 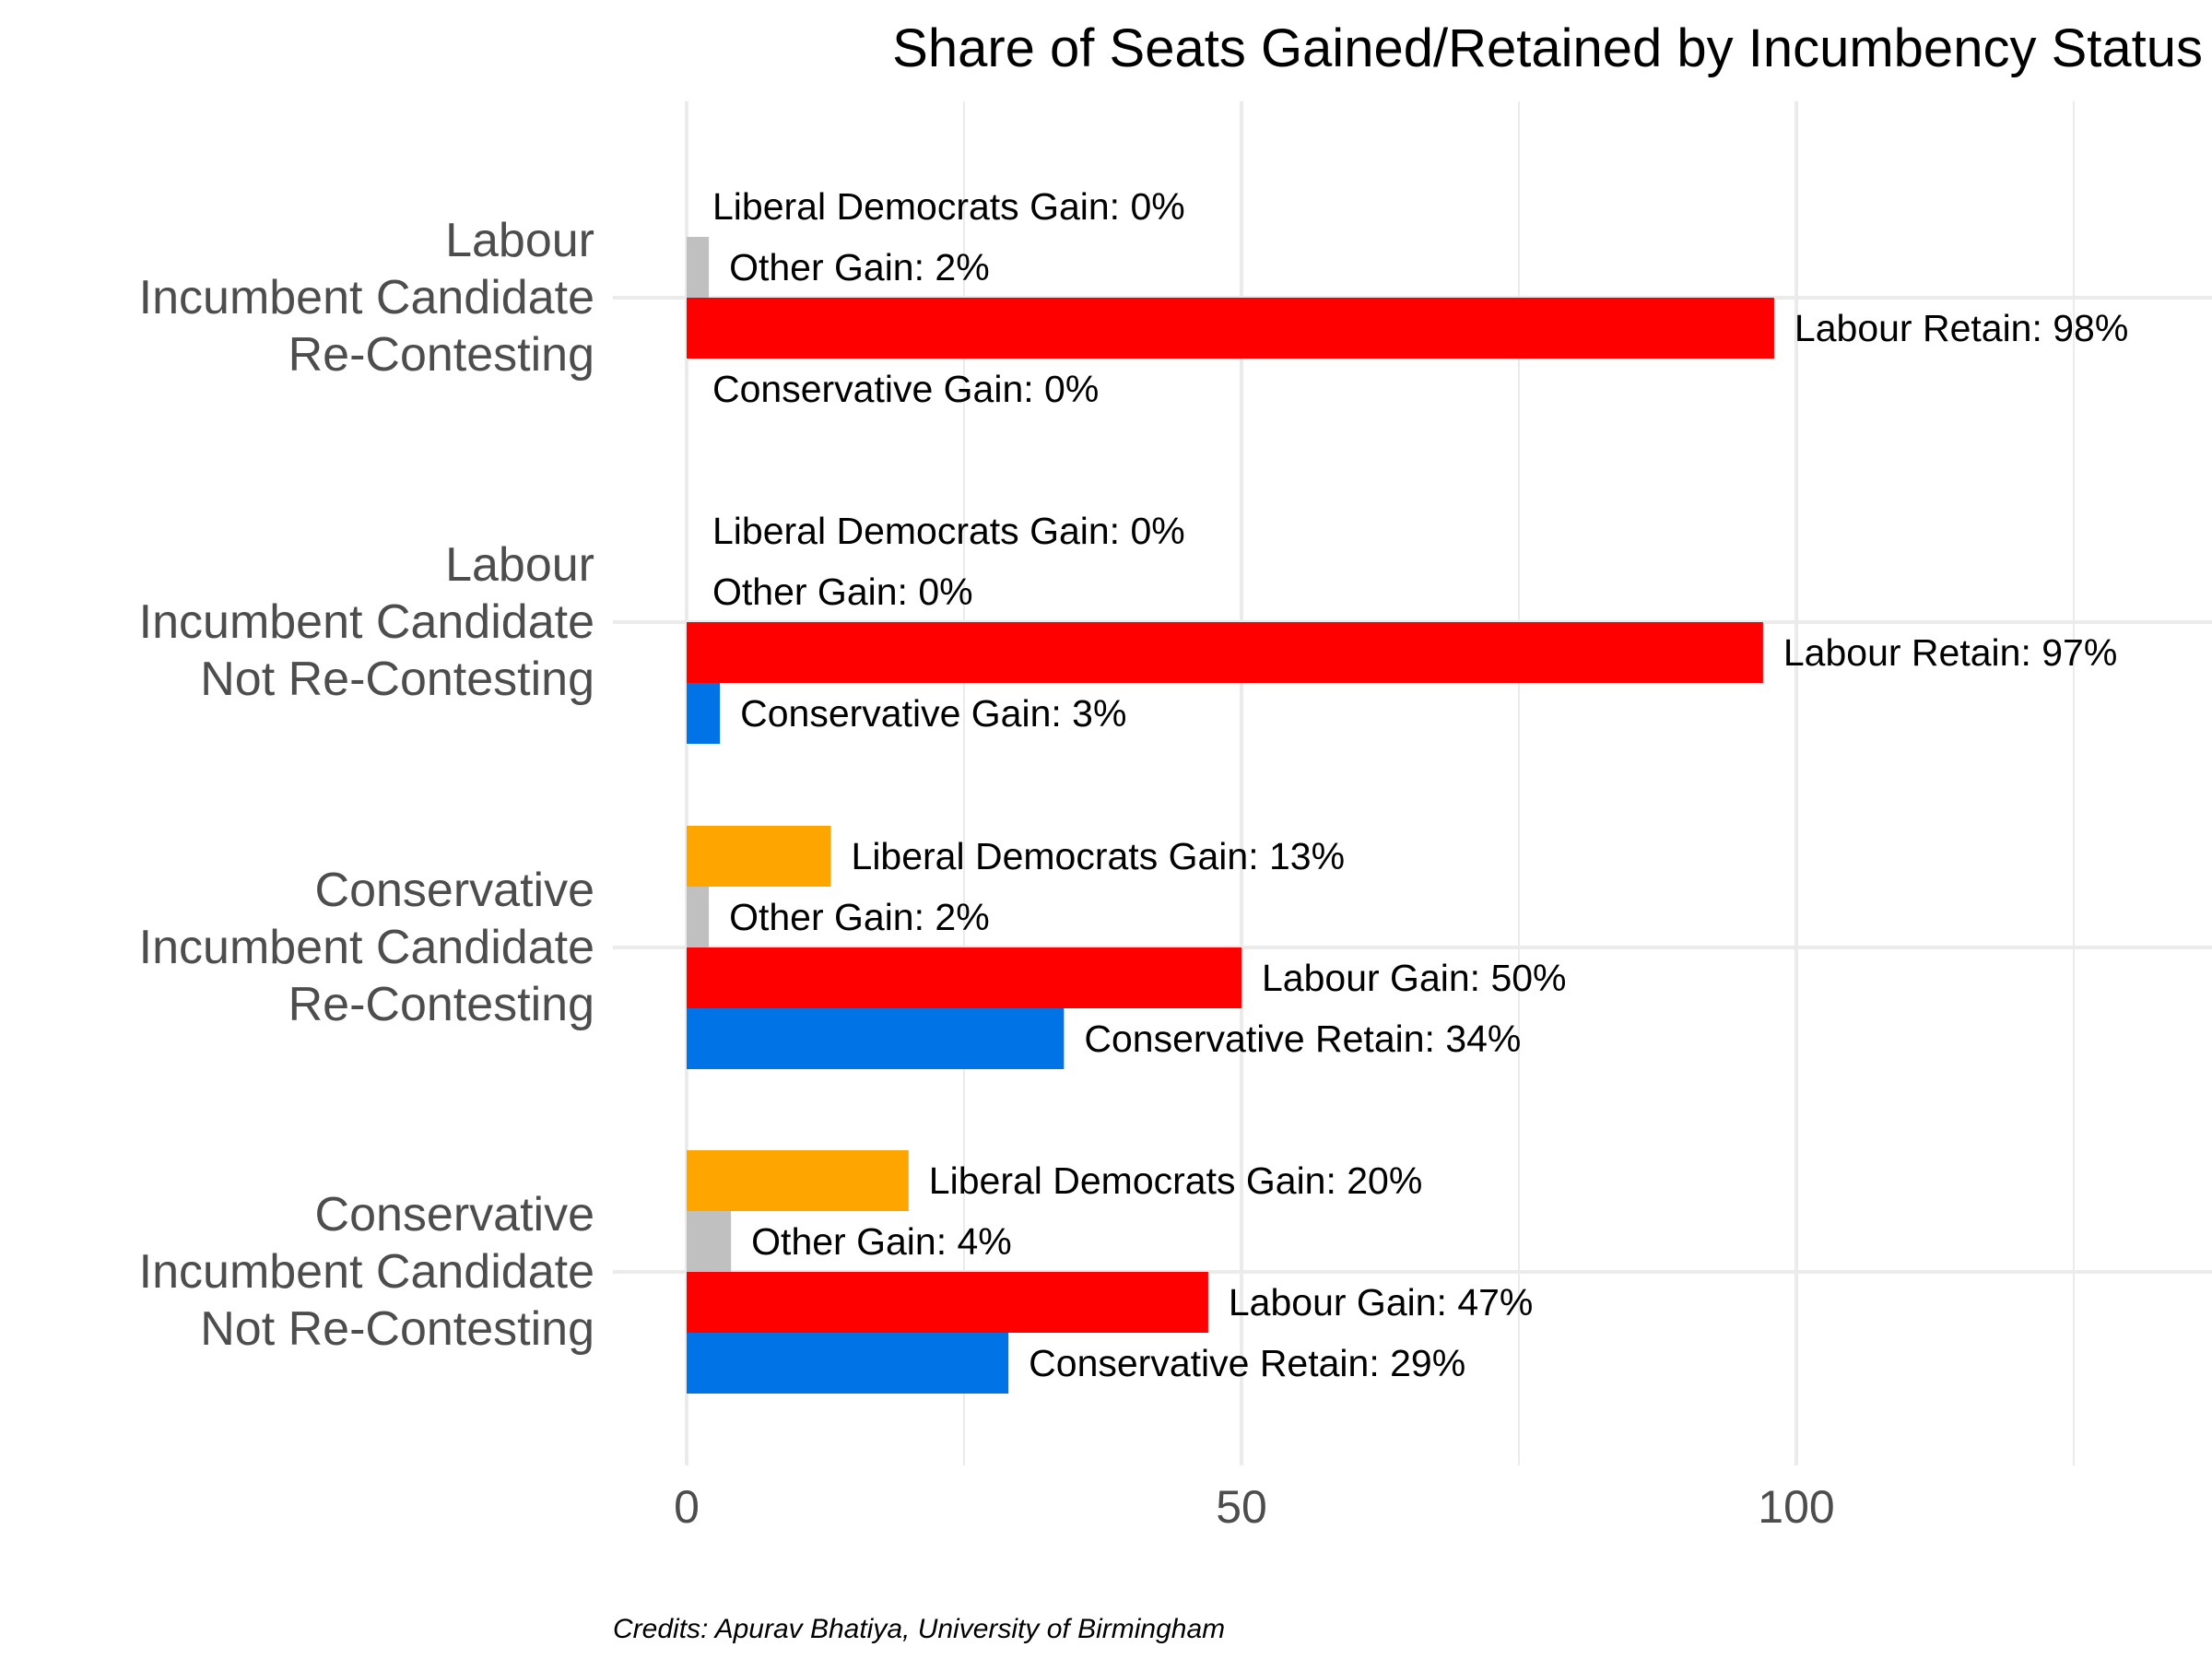 What do you see at coordinates (1247, 1363) in the screenshot?
I see `data-label-conservative-category-4: Conservative Retain: 29%` at bounding box center [1247, 1363].